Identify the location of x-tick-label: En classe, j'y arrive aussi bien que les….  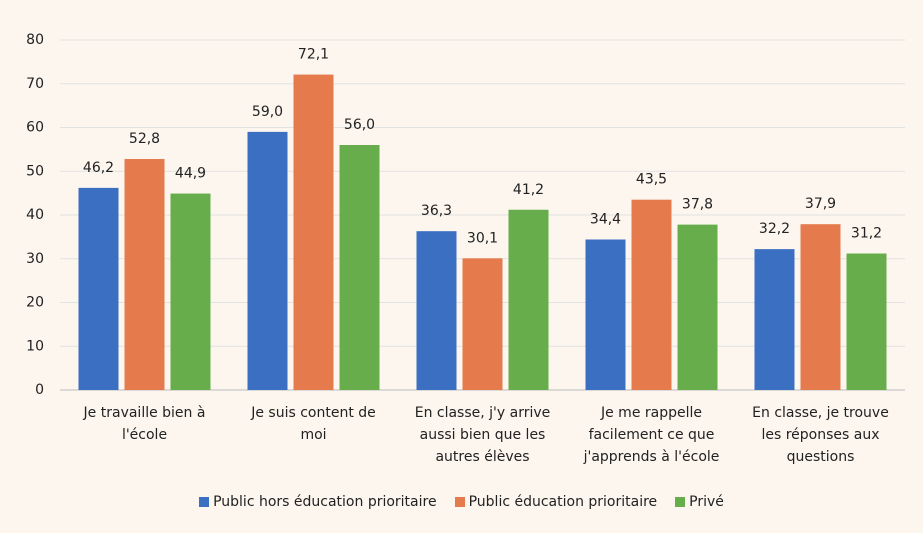
(482, 435).